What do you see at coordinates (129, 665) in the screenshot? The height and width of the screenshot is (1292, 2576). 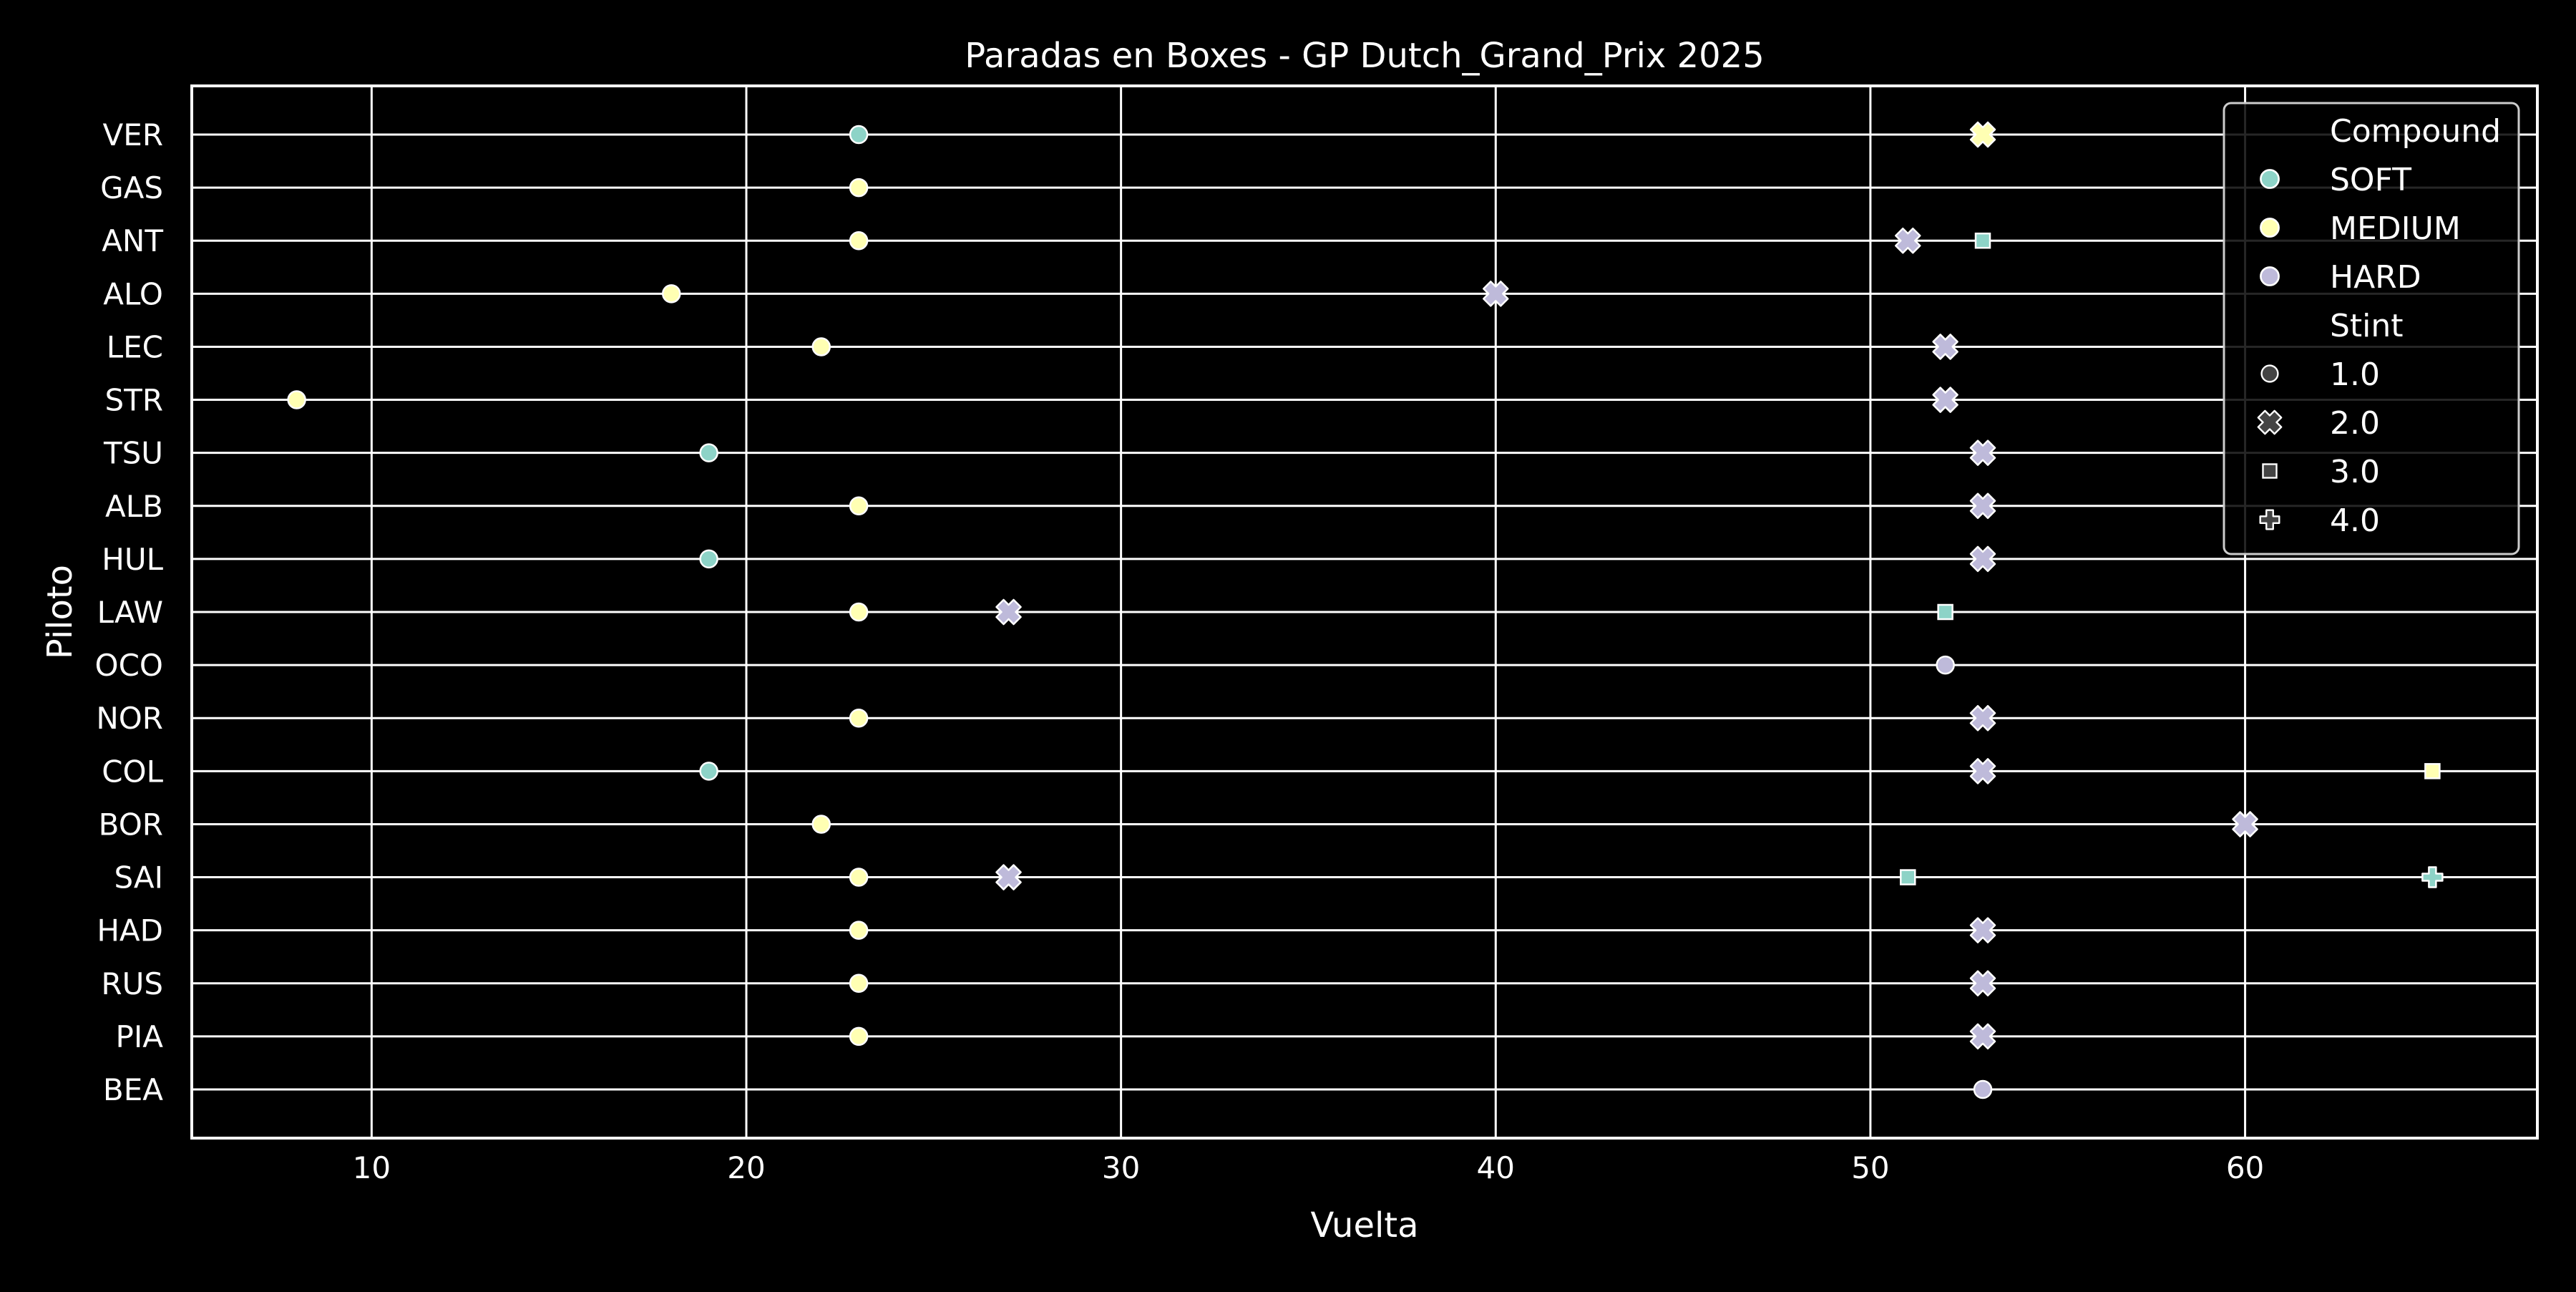 I see `y-tick-label: OCO` at bounding box center [129, 665].